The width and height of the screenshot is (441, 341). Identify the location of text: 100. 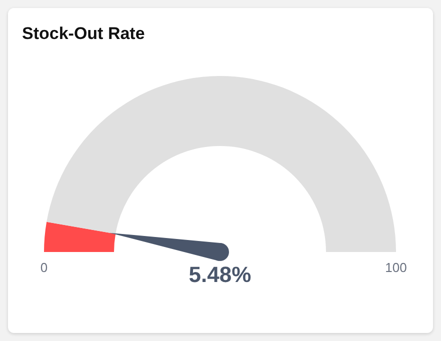
(396, 267).